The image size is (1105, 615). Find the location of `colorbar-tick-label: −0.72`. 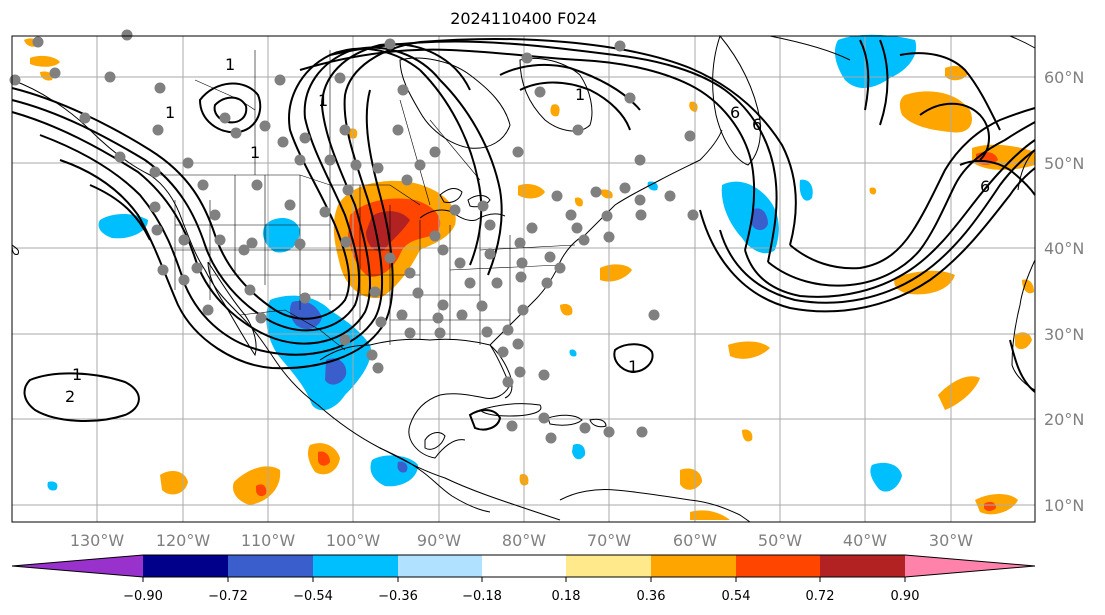

colorbar-tick-label: −0.72 is located at coordinates (228, 596).